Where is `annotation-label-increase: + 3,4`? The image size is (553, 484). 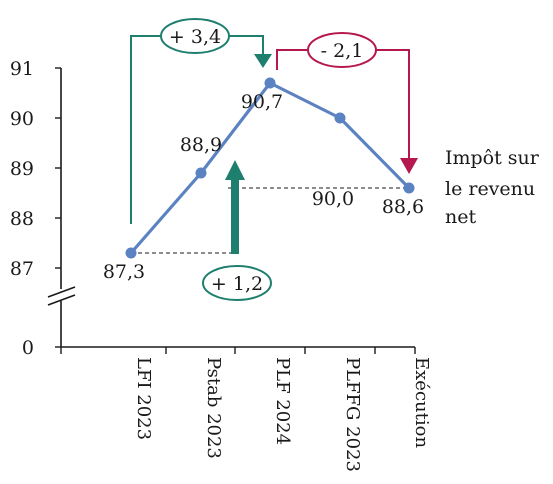 annotation-label-increase: + 3,4 is located at coordinates (195, 37).